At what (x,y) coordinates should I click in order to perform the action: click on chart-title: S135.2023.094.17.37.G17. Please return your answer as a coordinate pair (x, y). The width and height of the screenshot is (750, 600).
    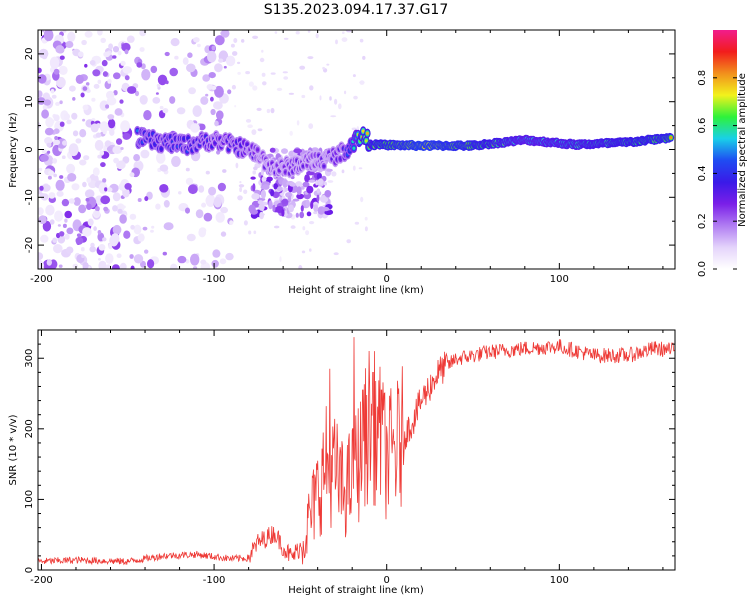
    Looking at the image, I should click on (356, 10).